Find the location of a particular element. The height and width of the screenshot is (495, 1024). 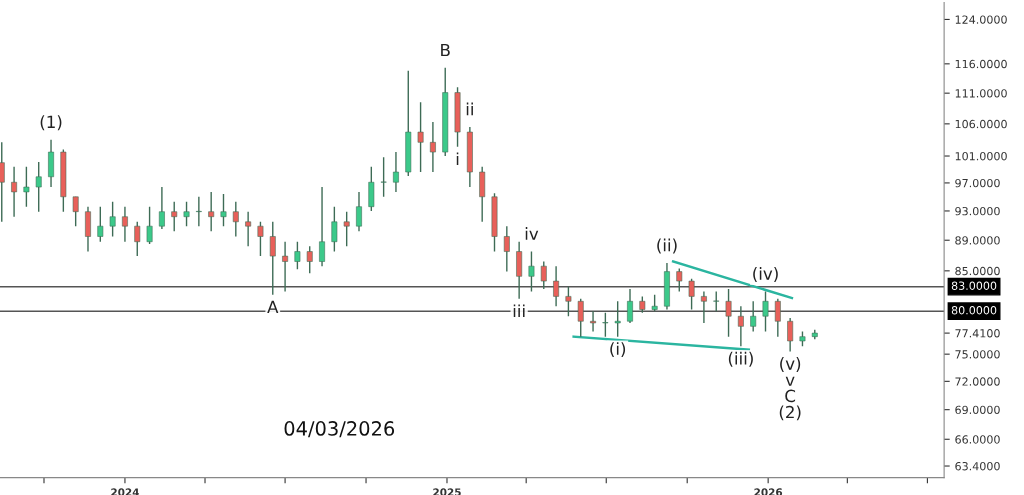

ref-line-label: 83.0000 is located at coordinates (974, 285).